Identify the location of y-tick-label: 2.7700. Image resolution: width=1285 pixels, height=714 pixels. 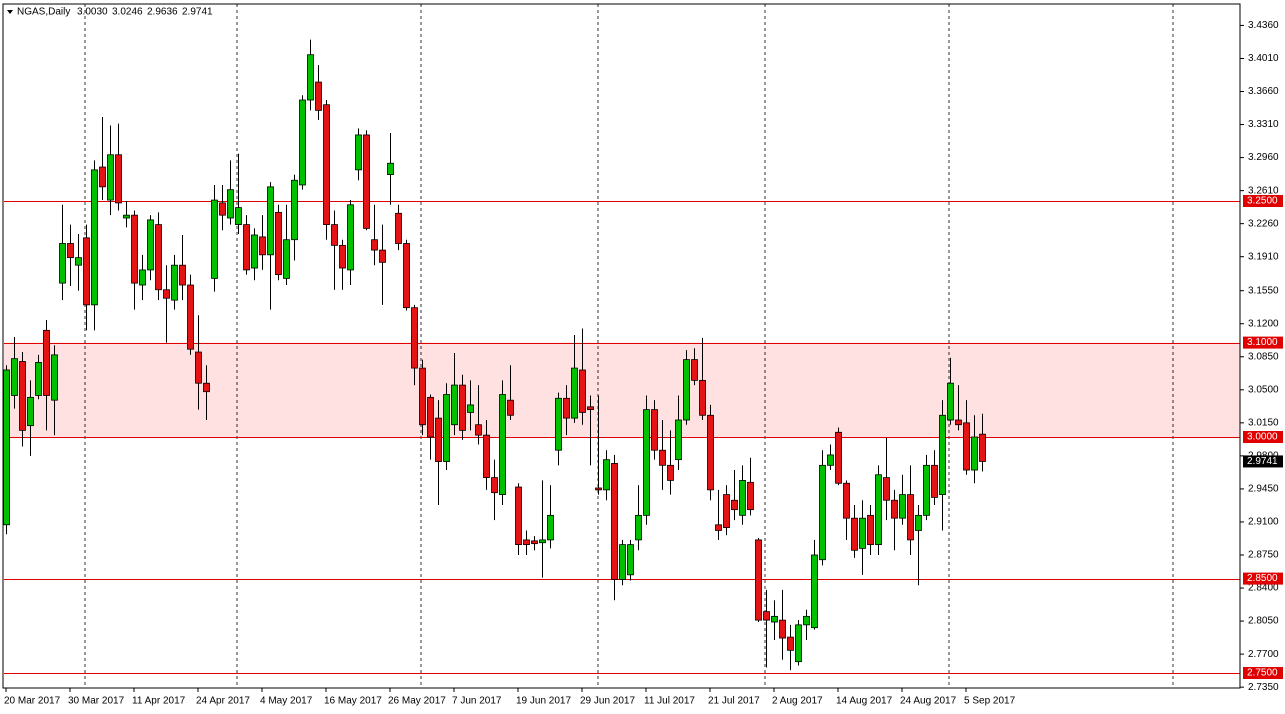
(1263, 654).